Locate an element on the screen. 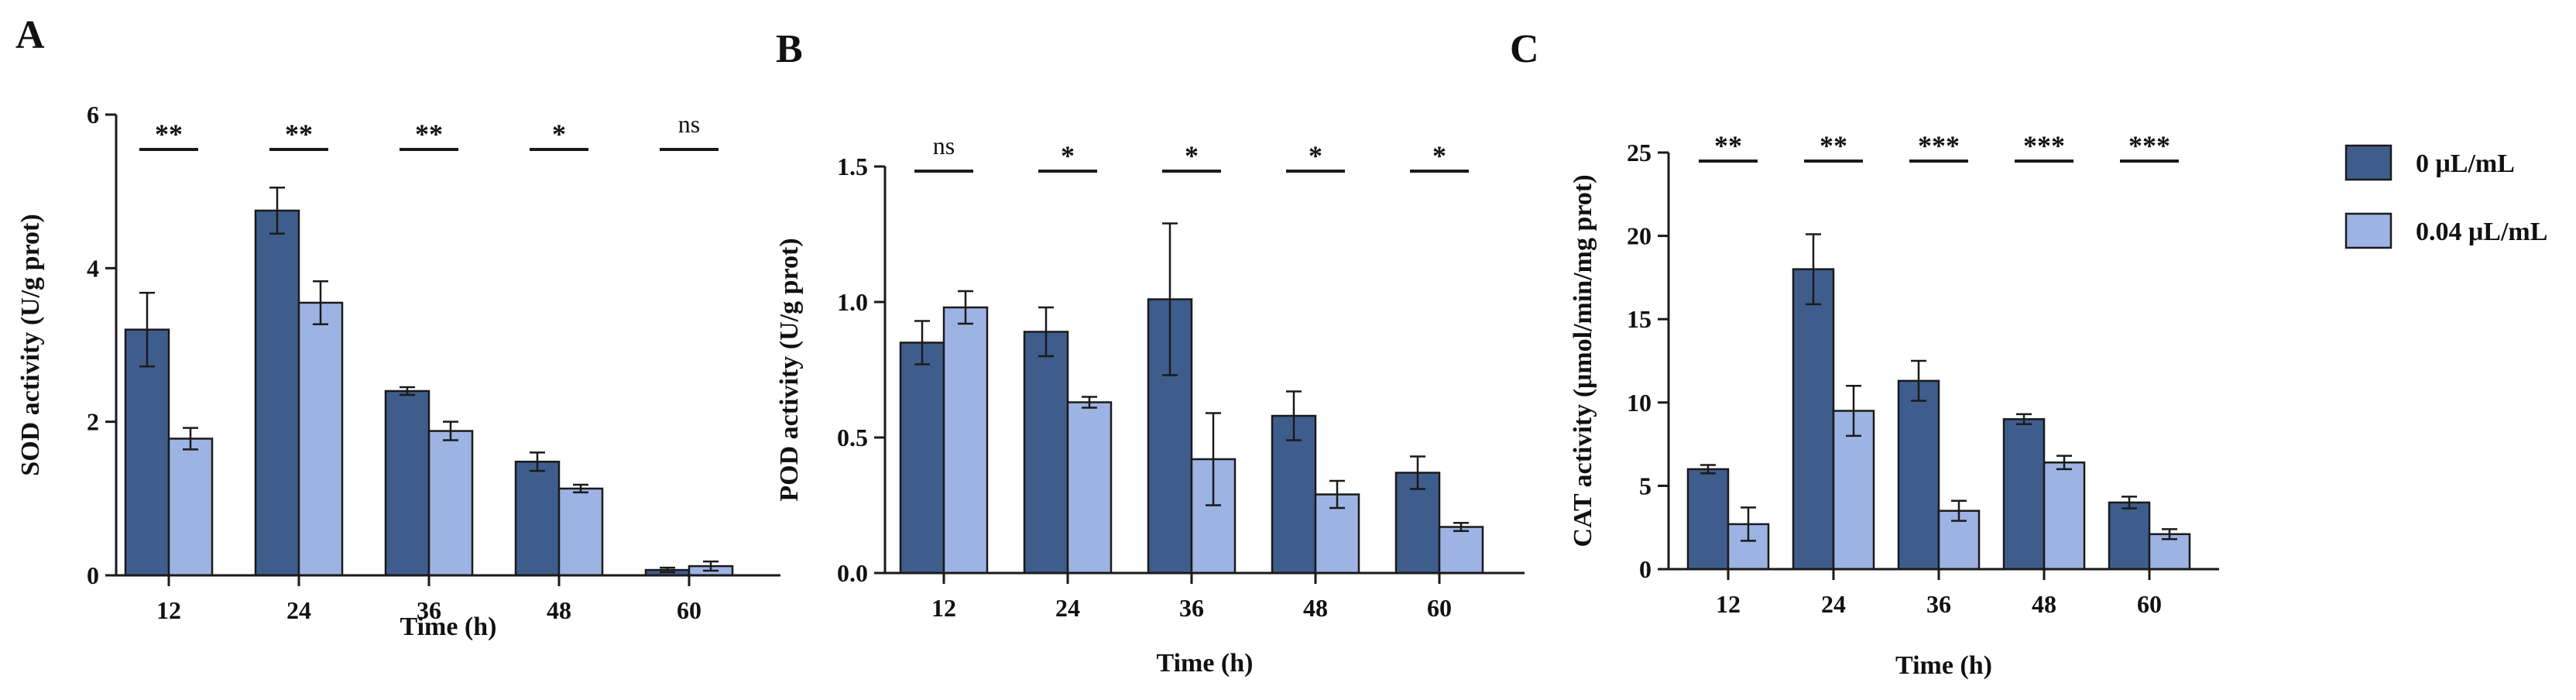 This screenshot has height=700, width=2576. y-tick-label: 0.5 is located at coordinates (852, 437).